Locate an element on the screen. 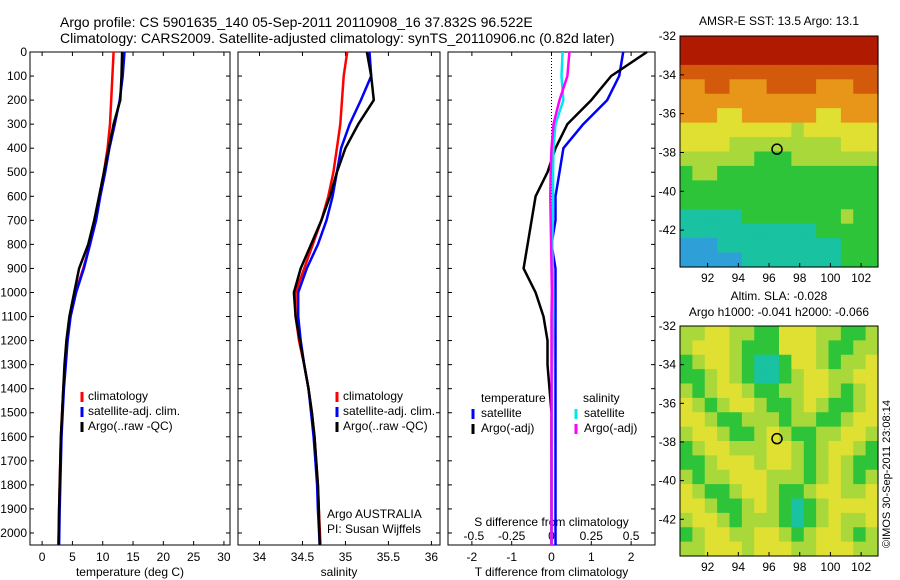  y-tick-label: 400 is located at coordinates (17, 148).